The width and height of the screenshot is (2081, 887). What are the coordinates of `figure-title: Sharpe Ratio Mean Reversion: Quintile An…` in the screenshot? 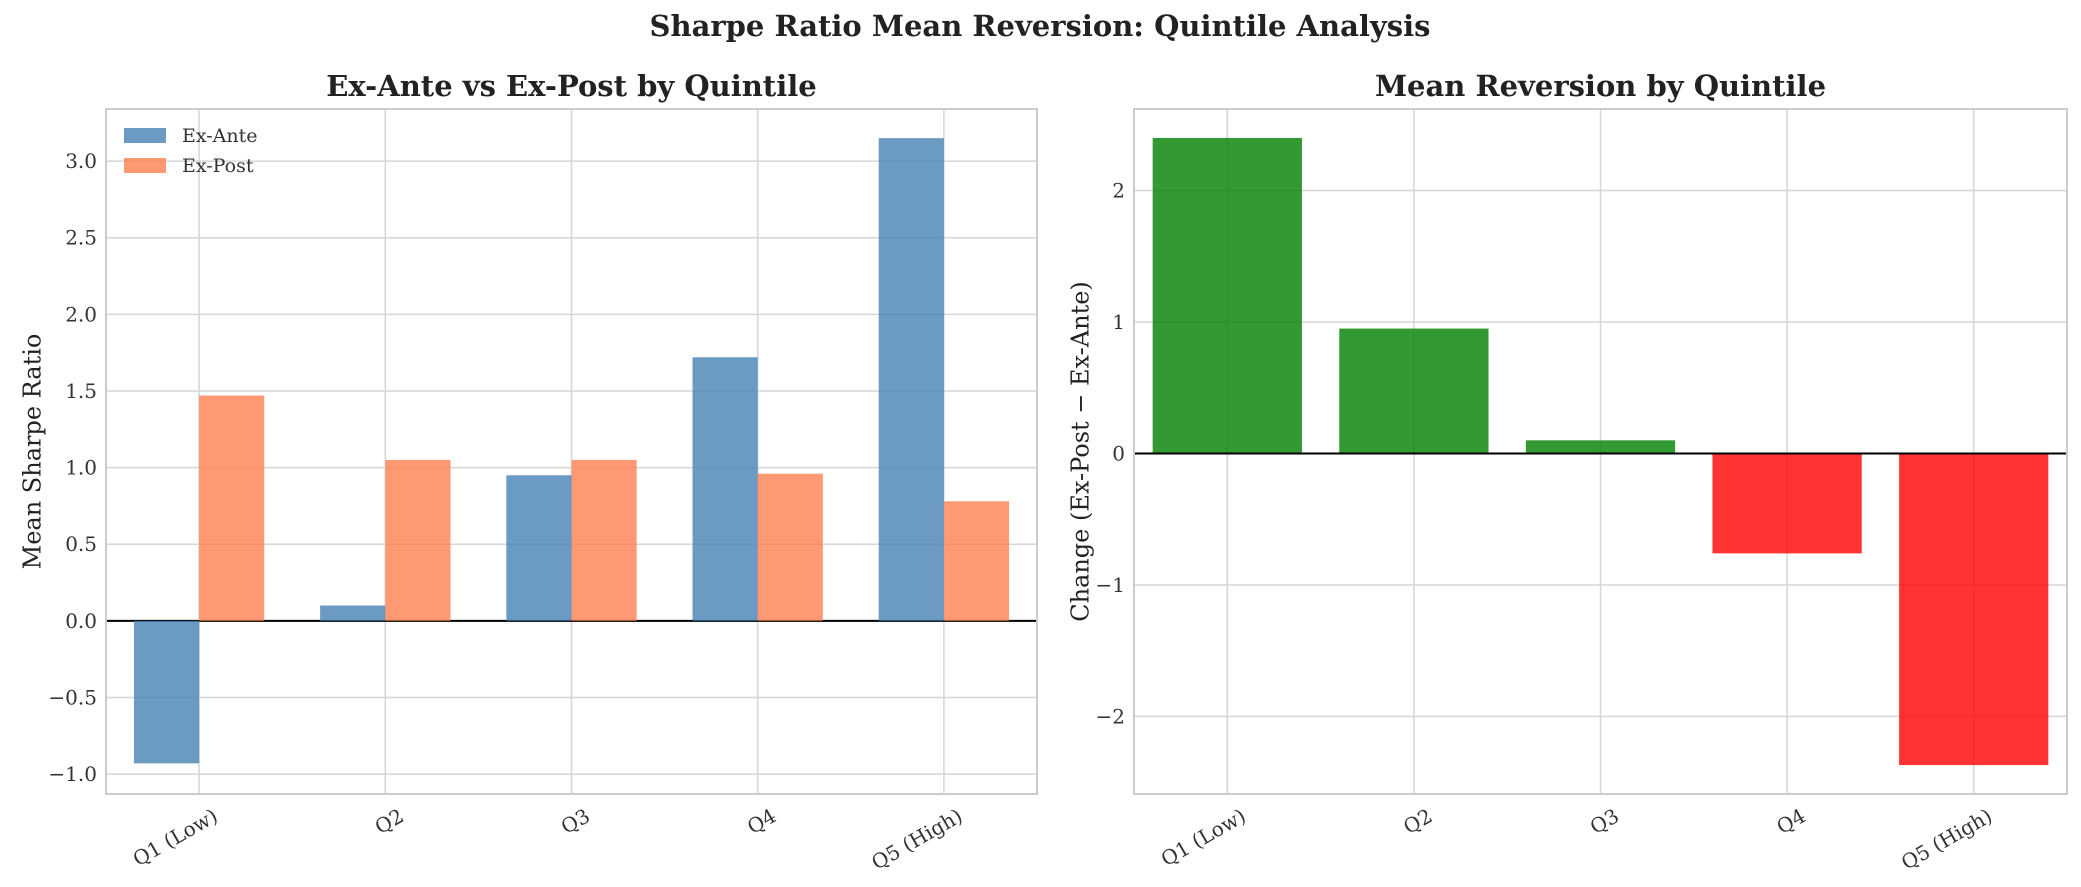 It's located at (1040, 26).